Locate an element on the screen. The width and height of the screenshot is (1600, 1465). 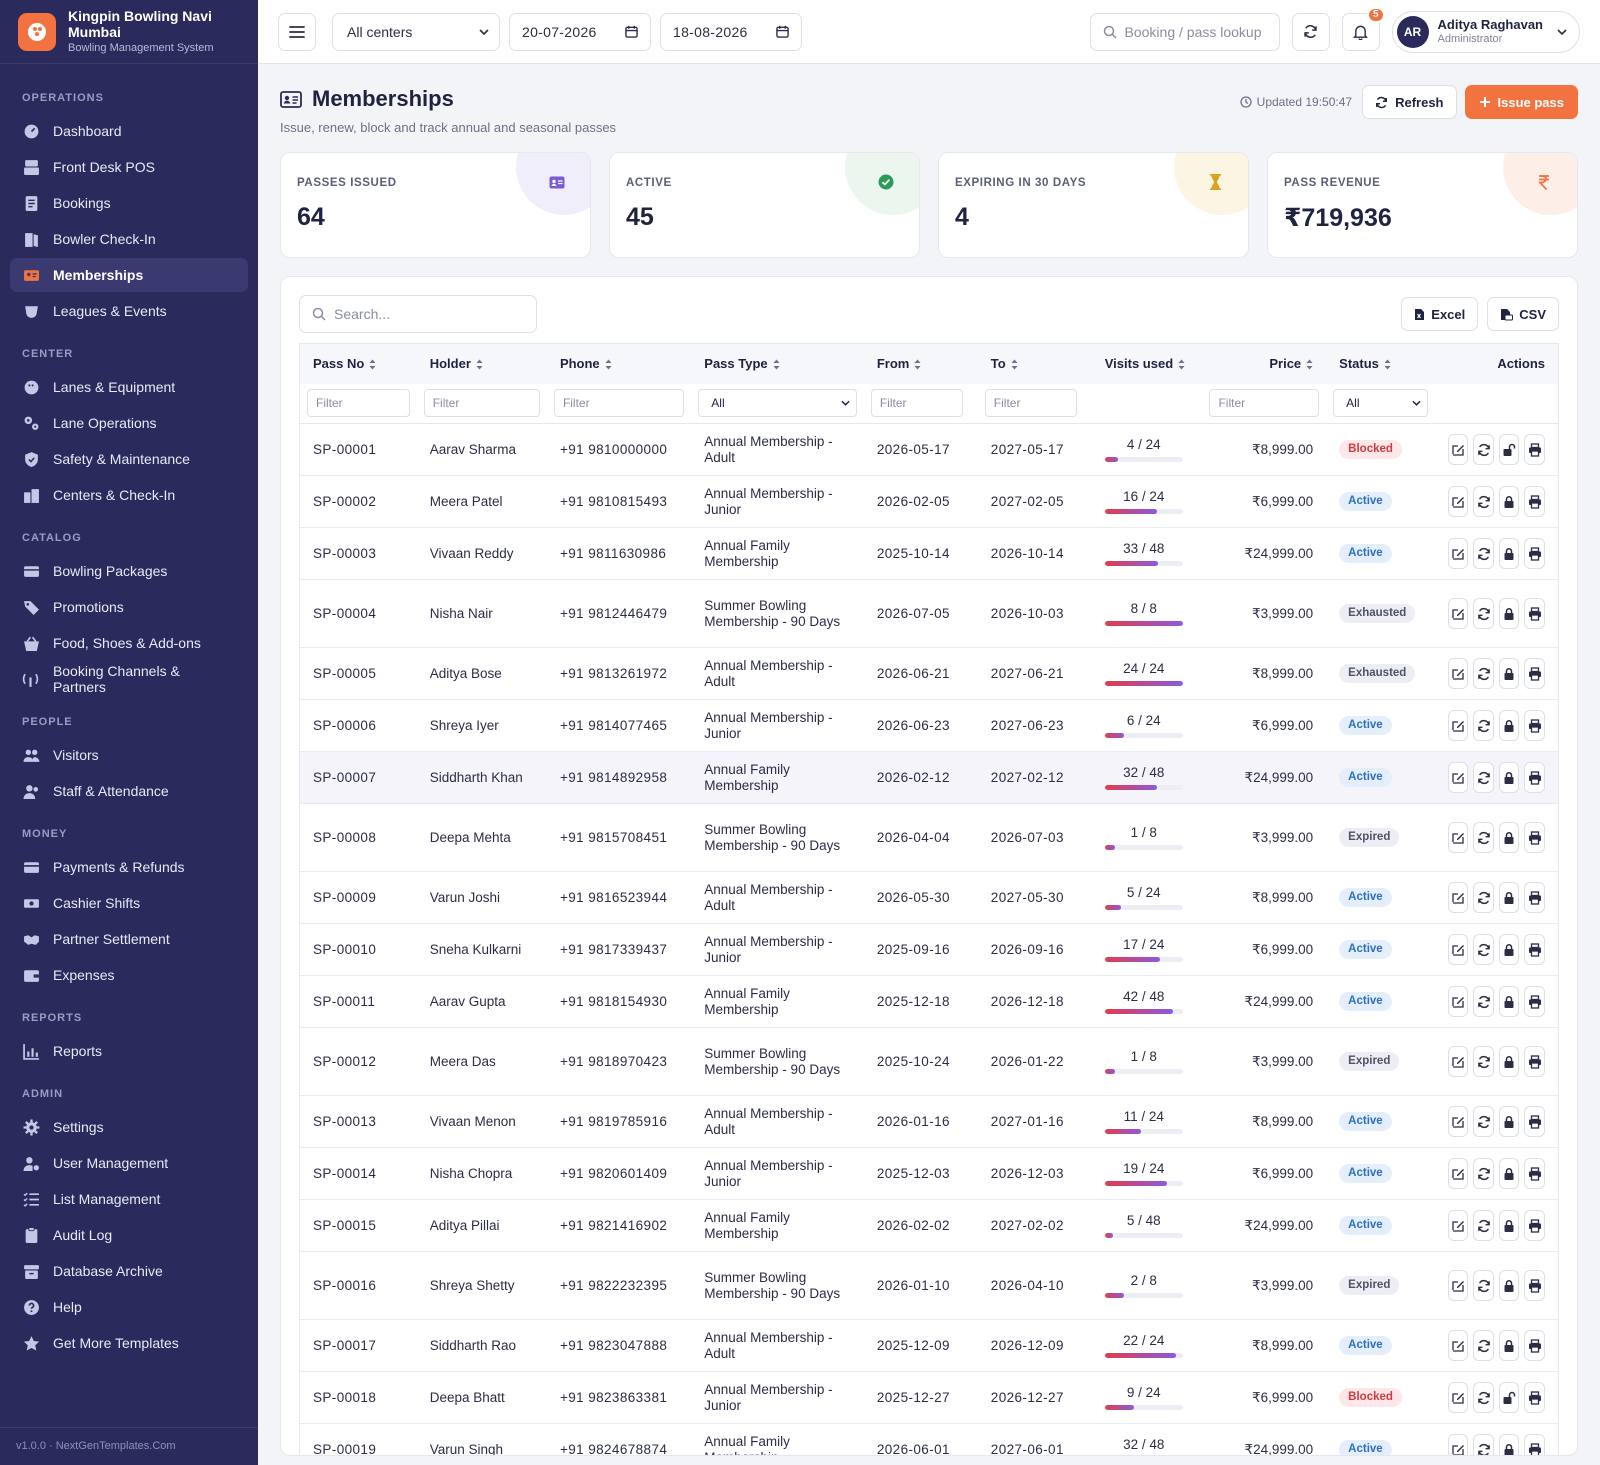
sidebar-item-get-more-templates: Get More Templates is located at coordinates (129, 1343).